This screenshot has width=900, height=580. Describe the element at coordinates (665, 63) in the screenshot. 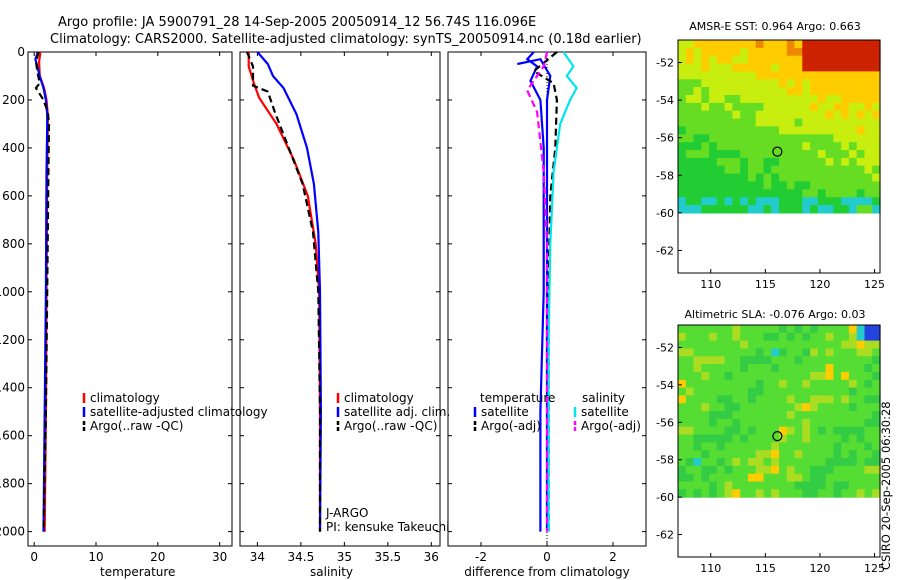

I see `sst_map-ytick-label: -52` at that location.